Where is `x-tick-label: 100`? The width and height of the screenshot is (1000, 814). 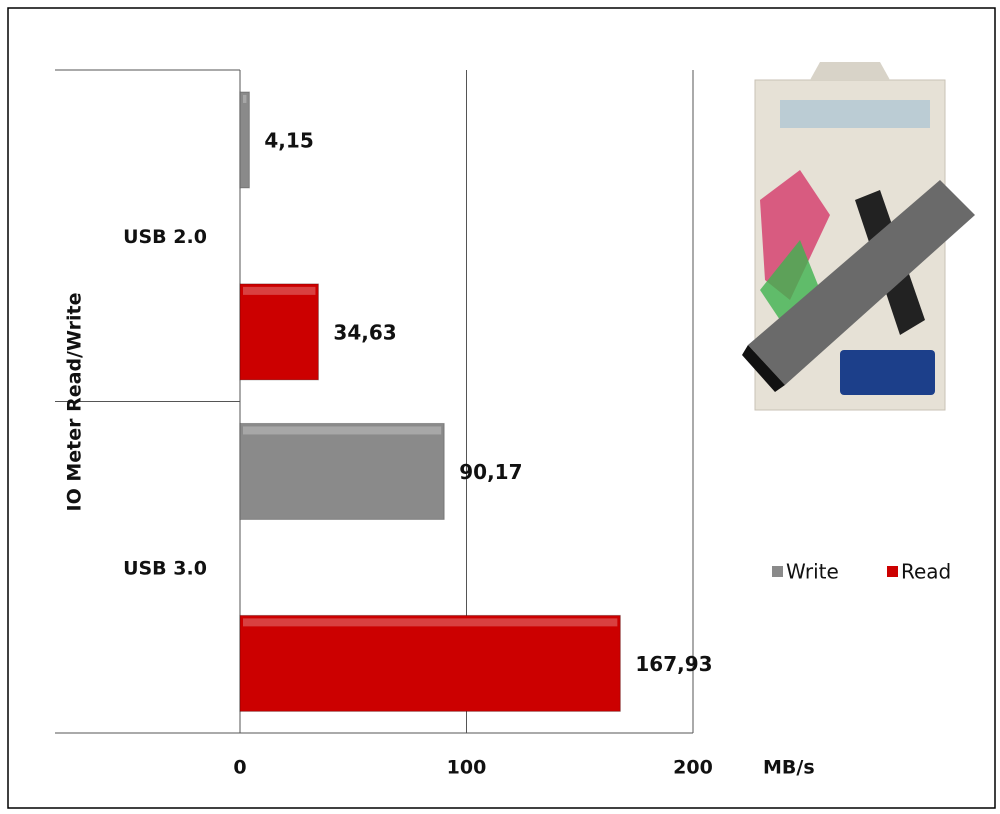 x-tick-label: 100 is located at coordinates (467, 768).